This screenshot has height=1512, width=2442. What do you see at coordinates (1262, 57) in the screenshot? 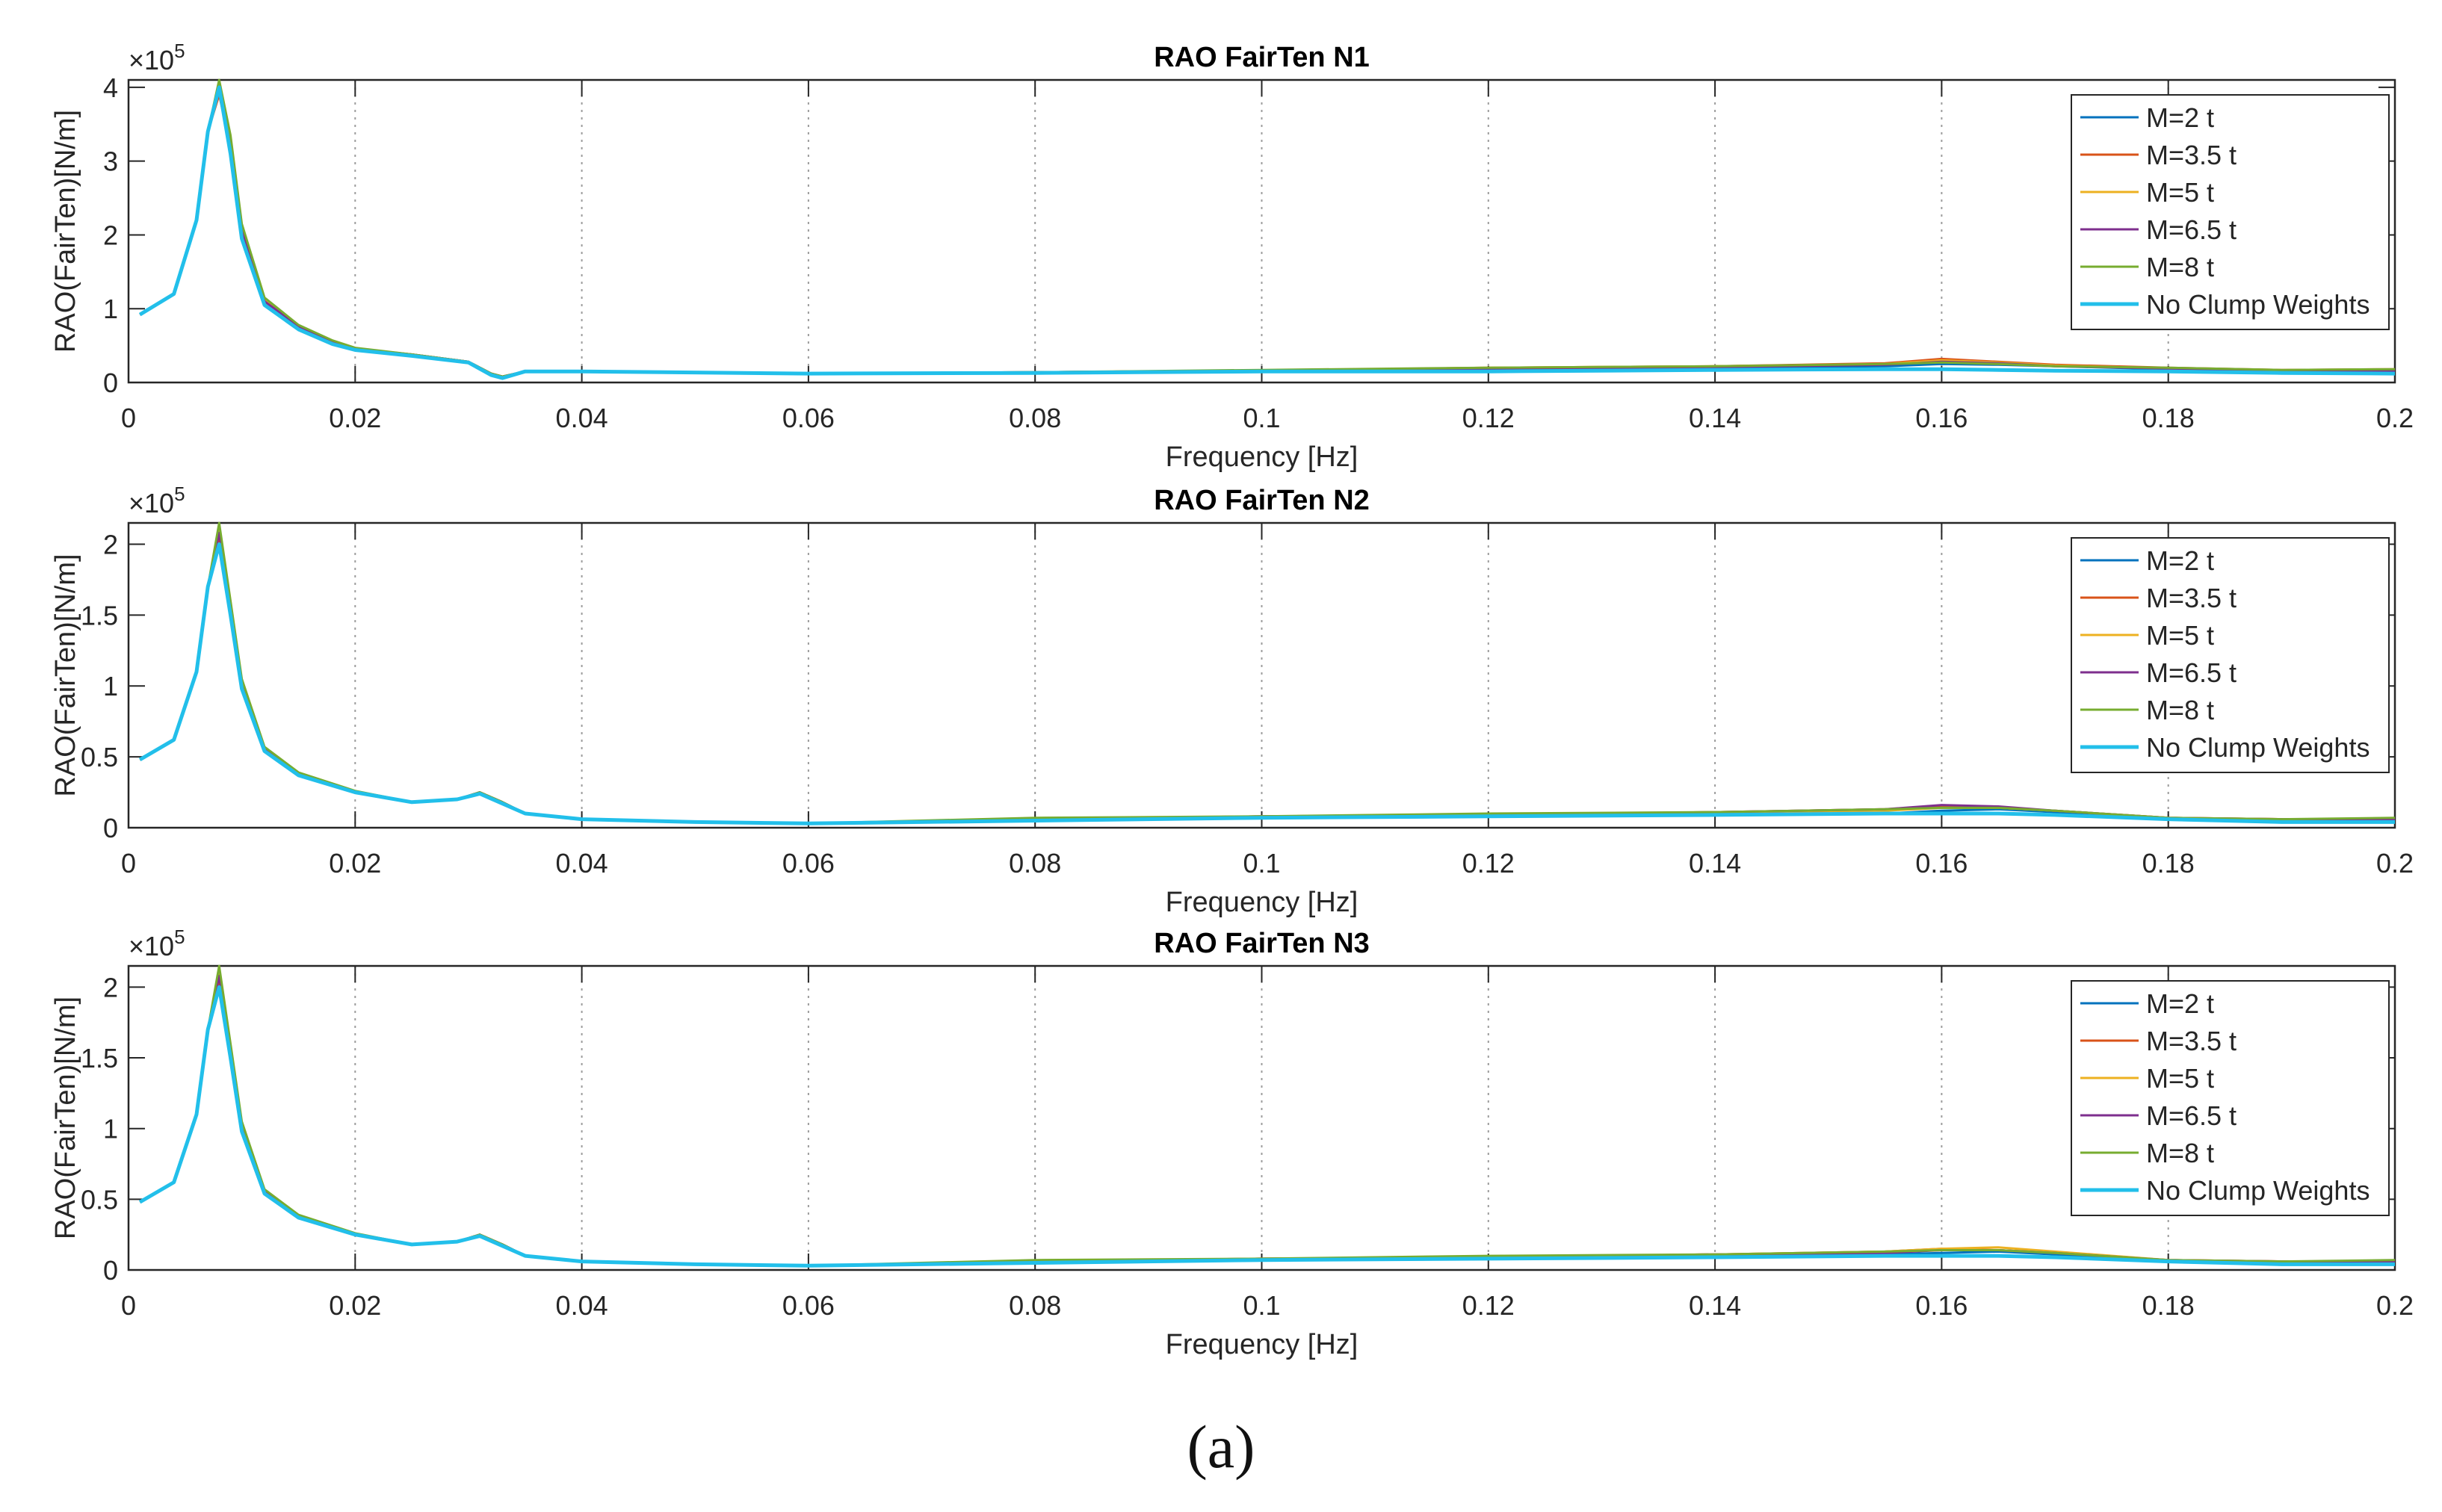
I see `chart-title: RAO FairTen N1` at bounding box center [1262, 57].